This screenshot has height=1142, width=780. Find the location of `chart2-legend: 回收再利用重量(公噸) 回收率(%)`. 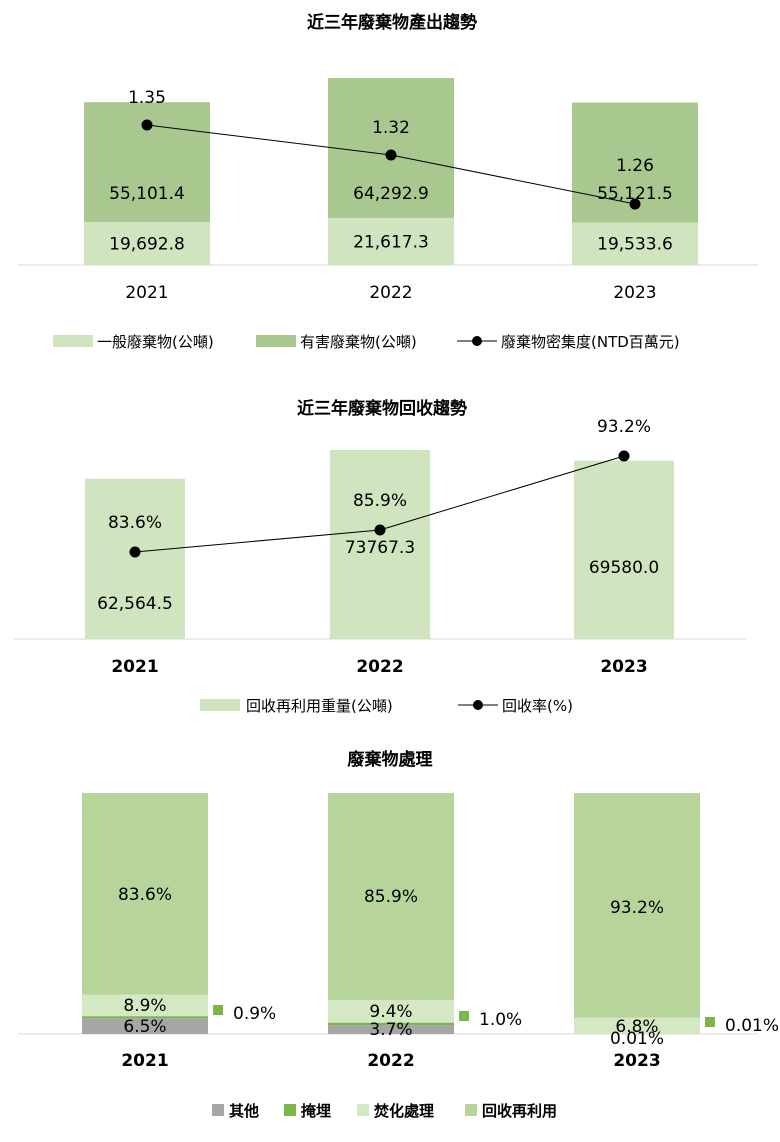

chart2-legend: 回收再利用重量(公噸) 回收率(%) is located at coordinates (386, 706).